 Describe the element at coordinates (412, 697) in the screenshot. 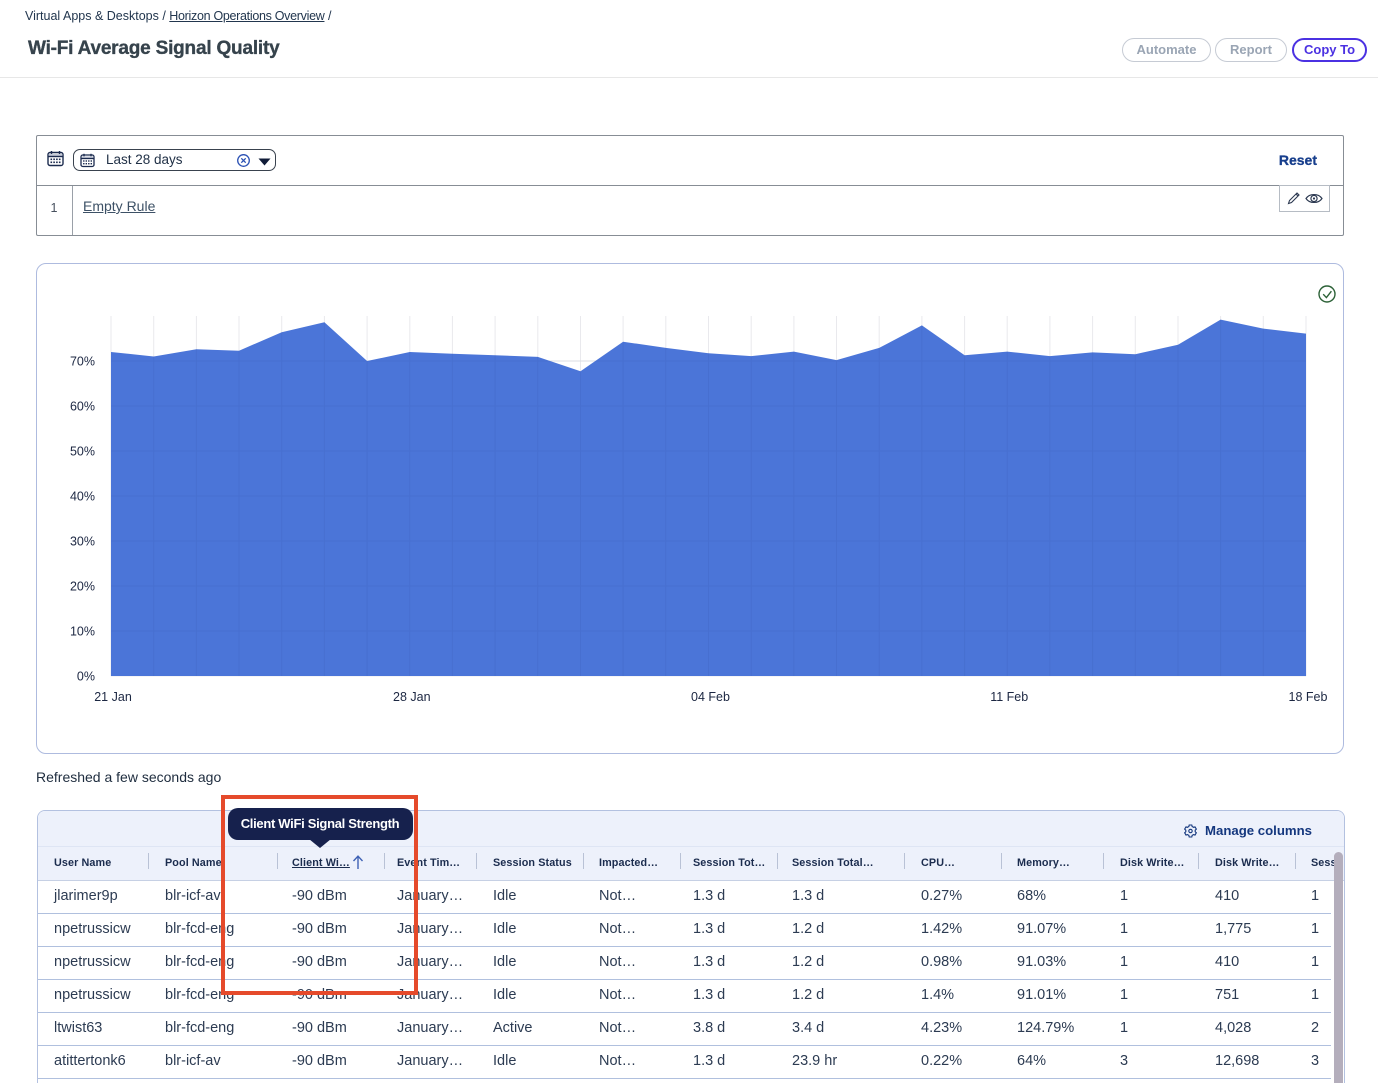

I see `svg-text: 28 Jan` at that location.